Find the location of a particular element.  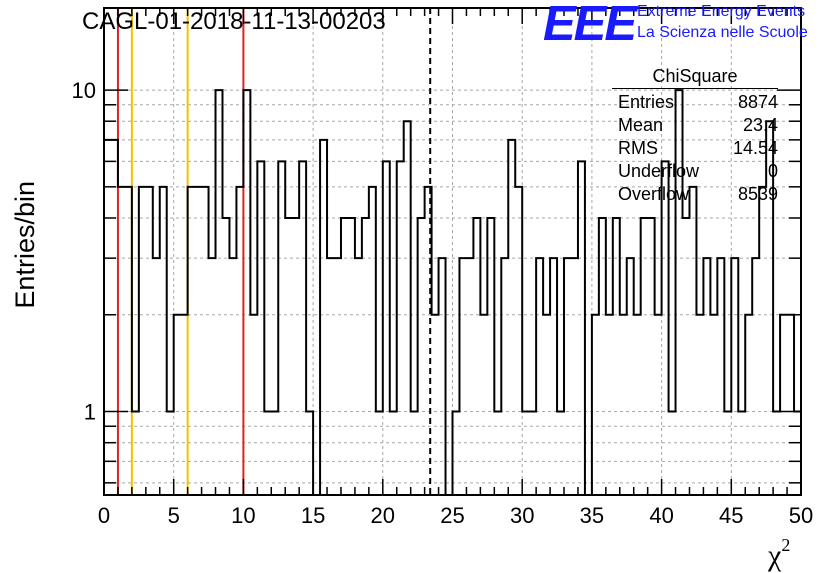

stats-title: ChiSquare is located at coordinates (695, 77).